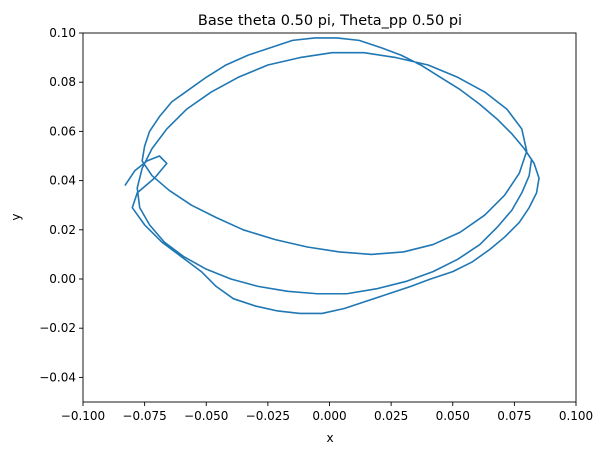 The height and width of the screenshot is (455, 607). What do you see at coordinates (57, 328) in the screenshot?
I see `y-tick-label: −0.02` at bounding box center [57, 328].